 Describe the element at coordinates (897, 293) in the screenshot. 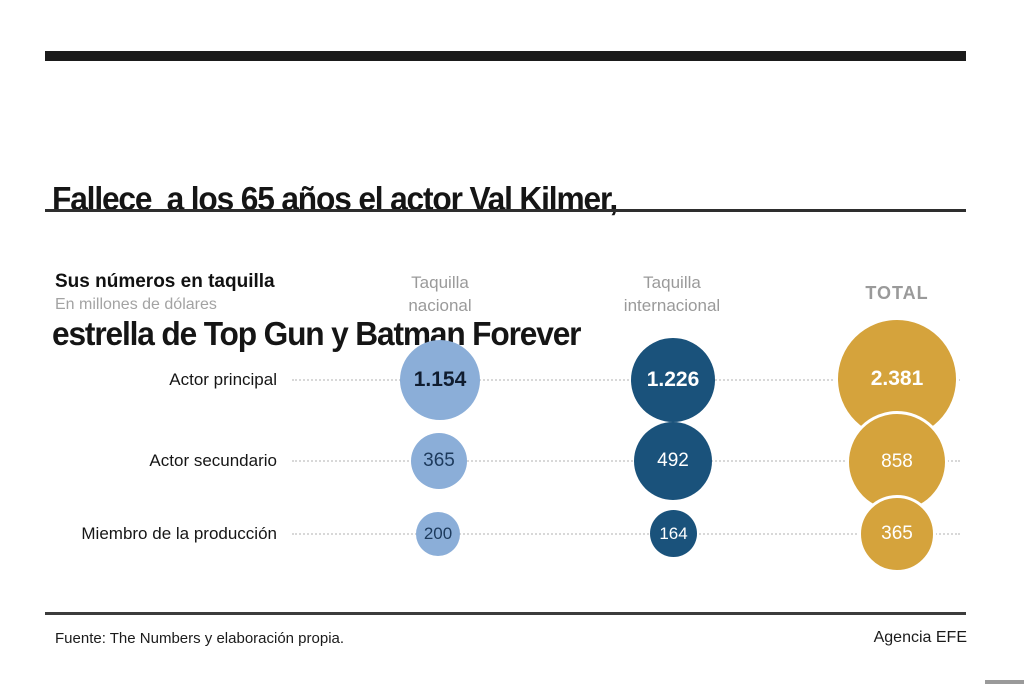

I see `column-header-total: TOTAL` at that location.